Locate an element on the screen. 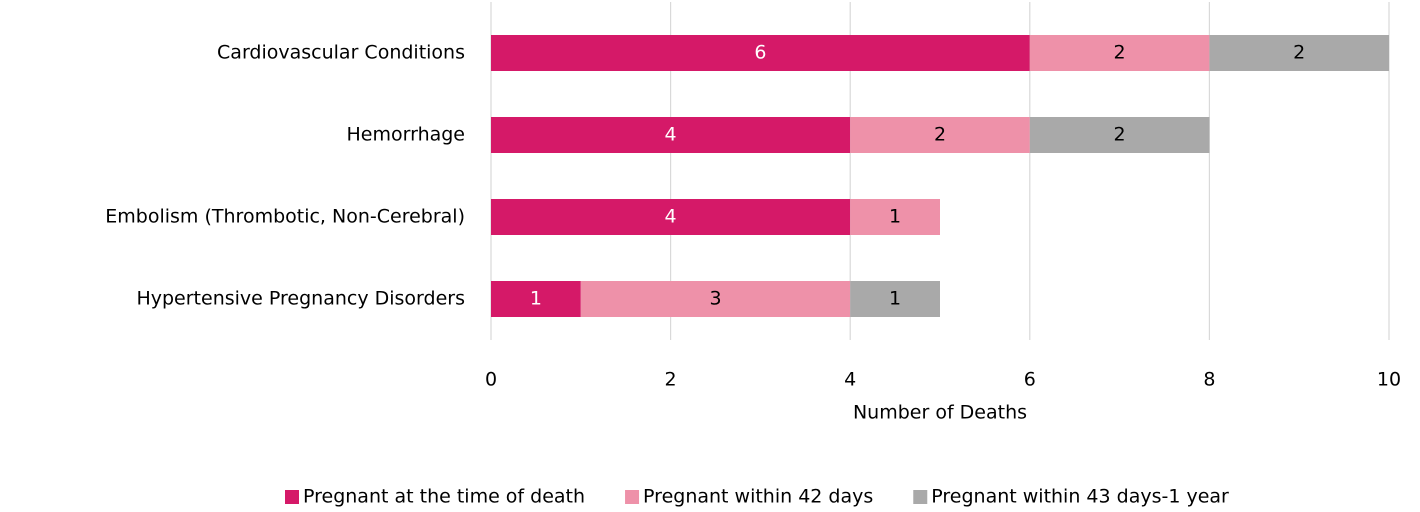  legend-label: Pregnant within 42 days is located at coordinates (758, 497).